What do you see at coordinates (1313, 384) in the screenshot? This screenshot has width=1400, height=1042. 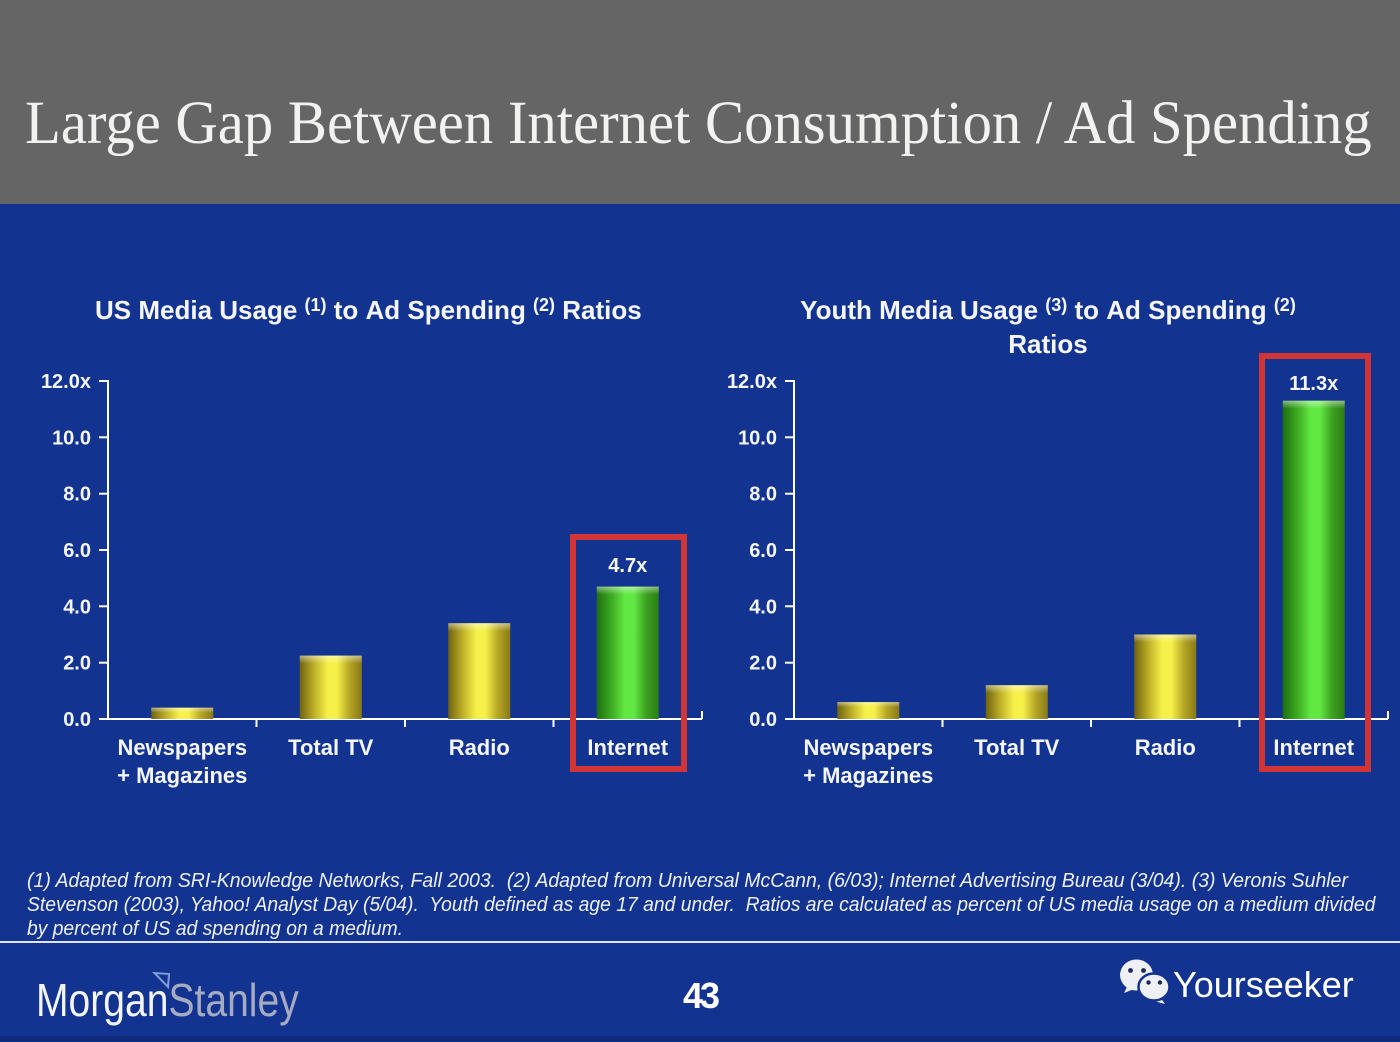 I see `svg-text: 11.3x` at bounding box center [1313, 384].